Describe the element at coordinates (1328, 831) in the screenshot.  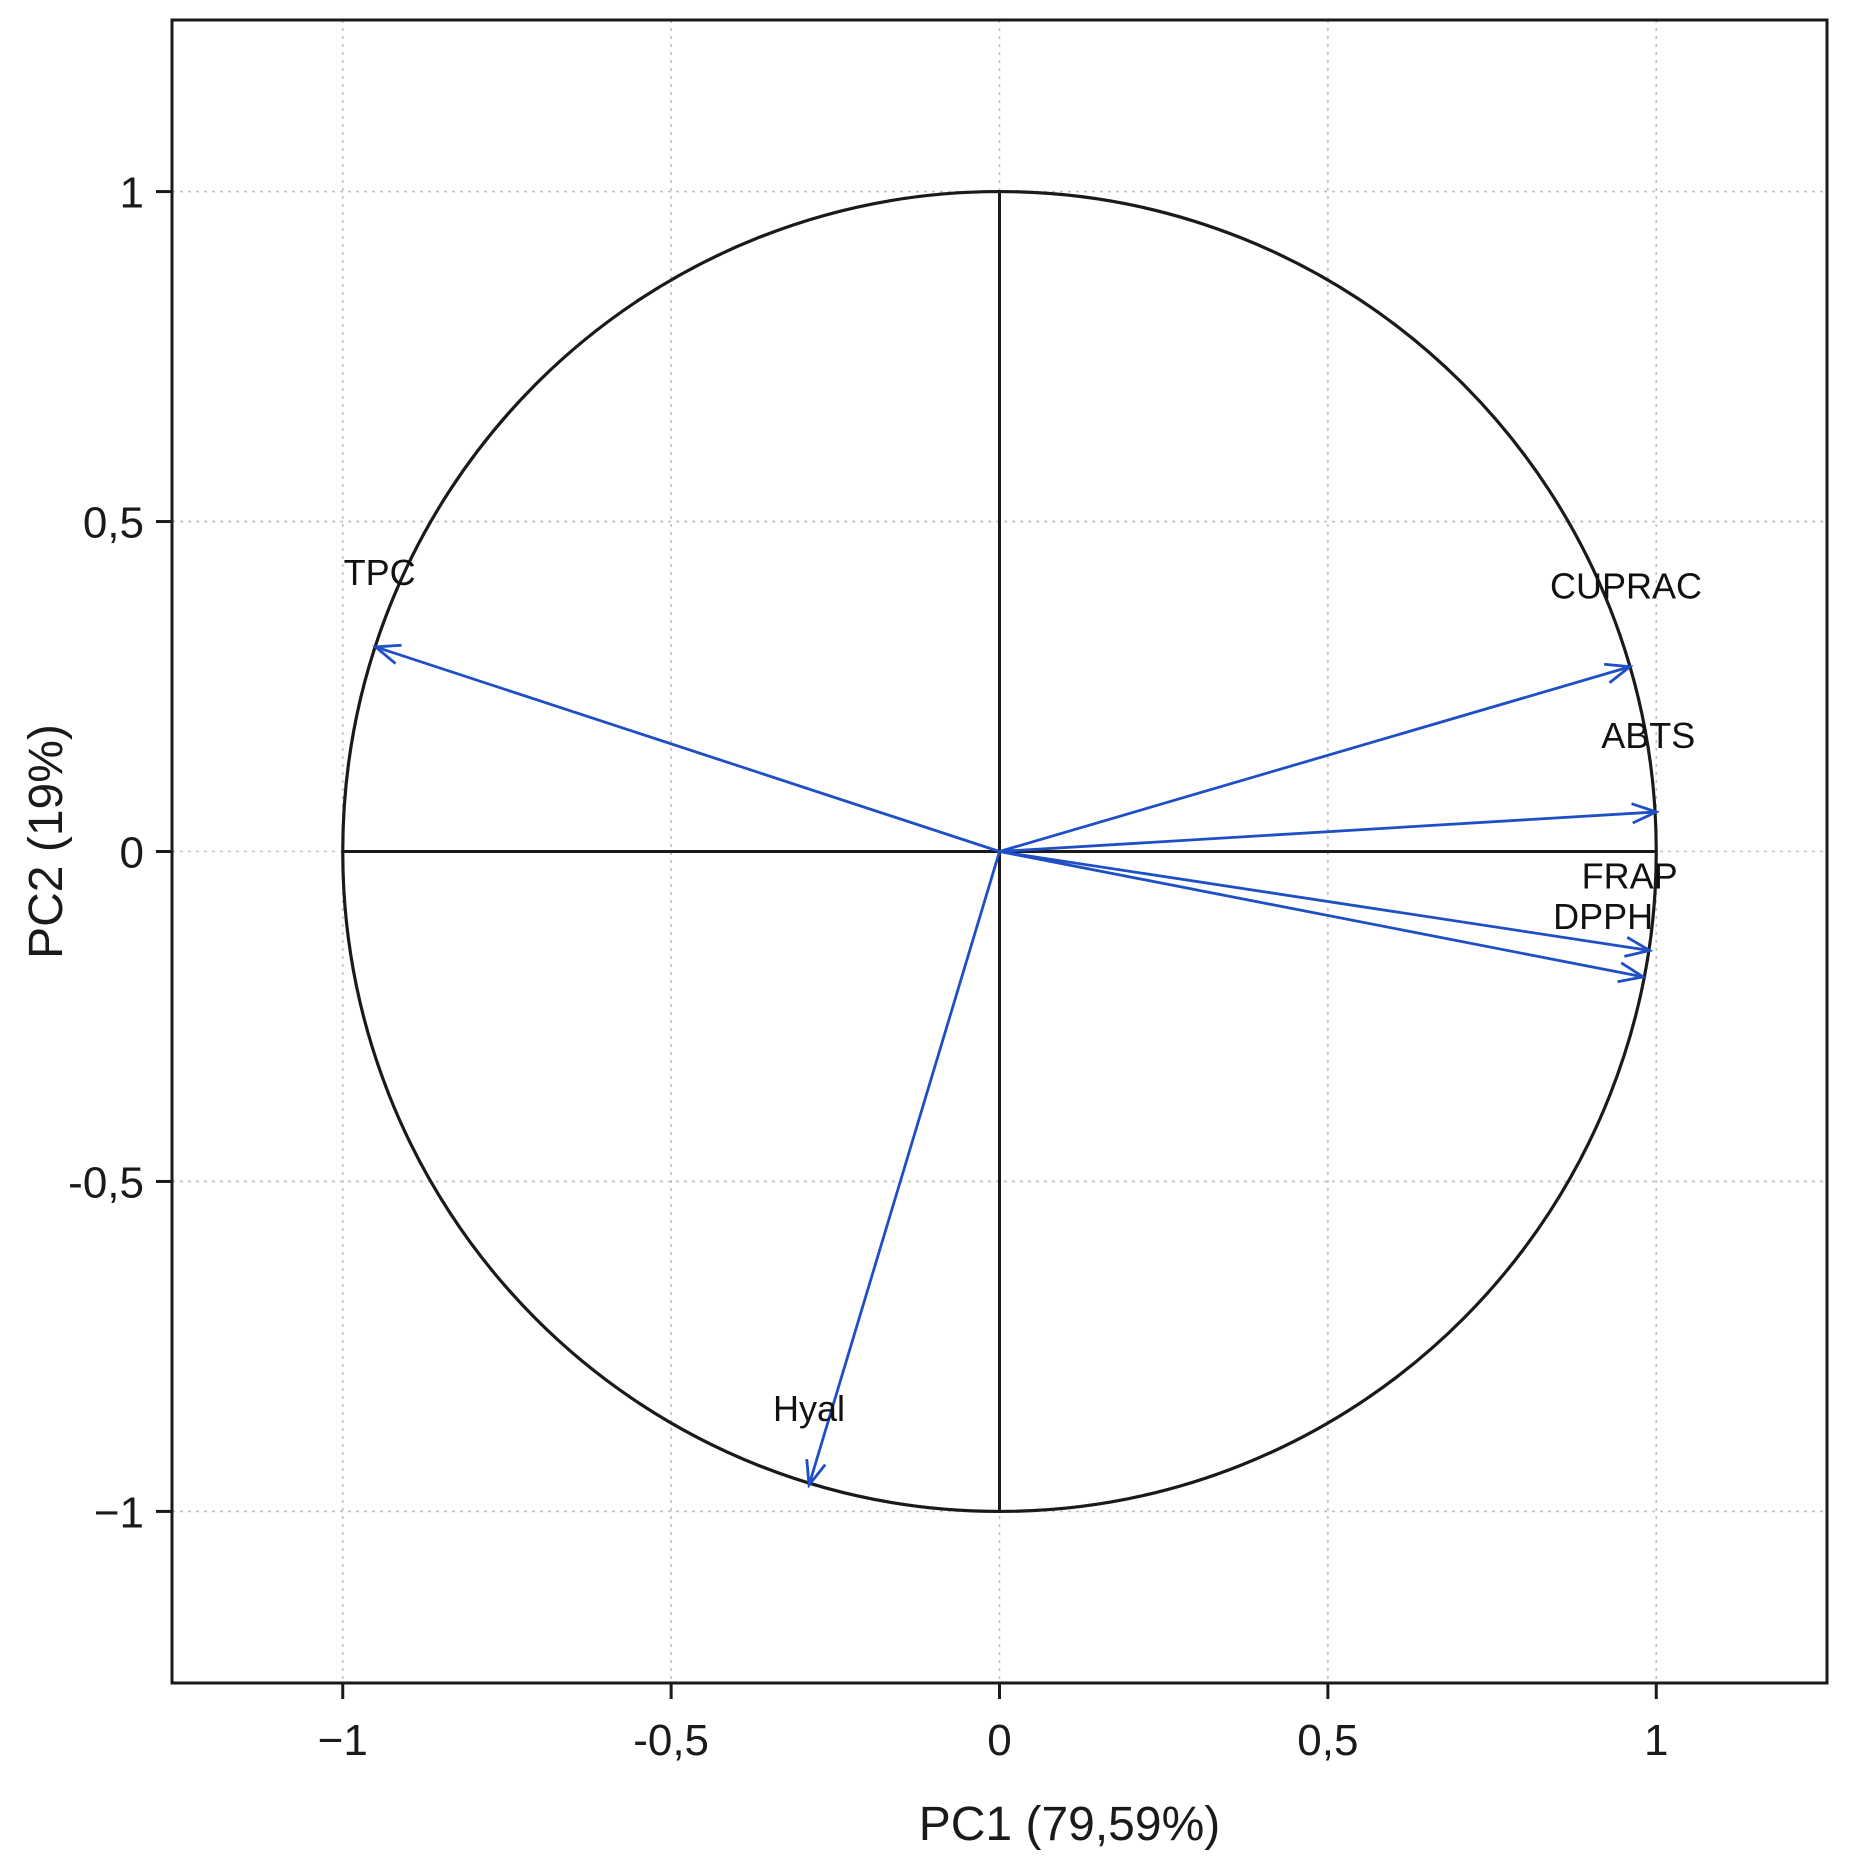
I see `arrow-line-abts` at that location.